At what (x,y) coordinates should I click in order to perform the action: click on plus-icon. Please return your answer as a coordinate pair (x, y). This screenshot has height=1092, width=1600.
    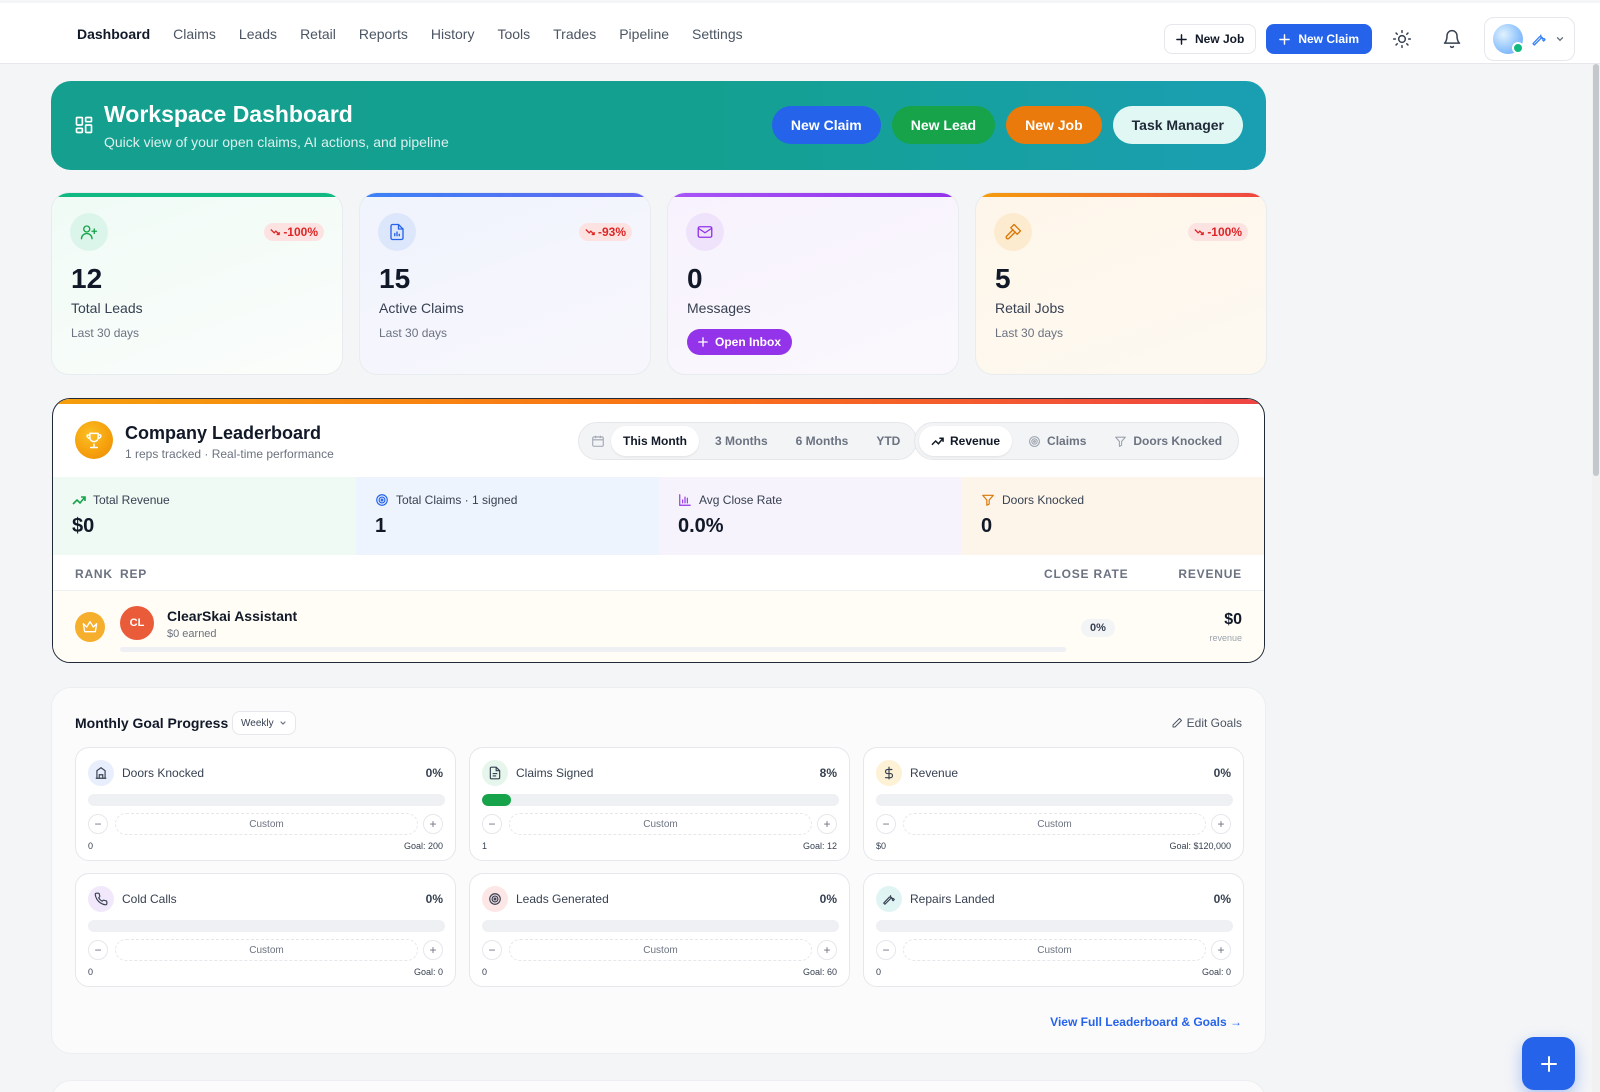
    Looking at the image, I should click on (703, 342).